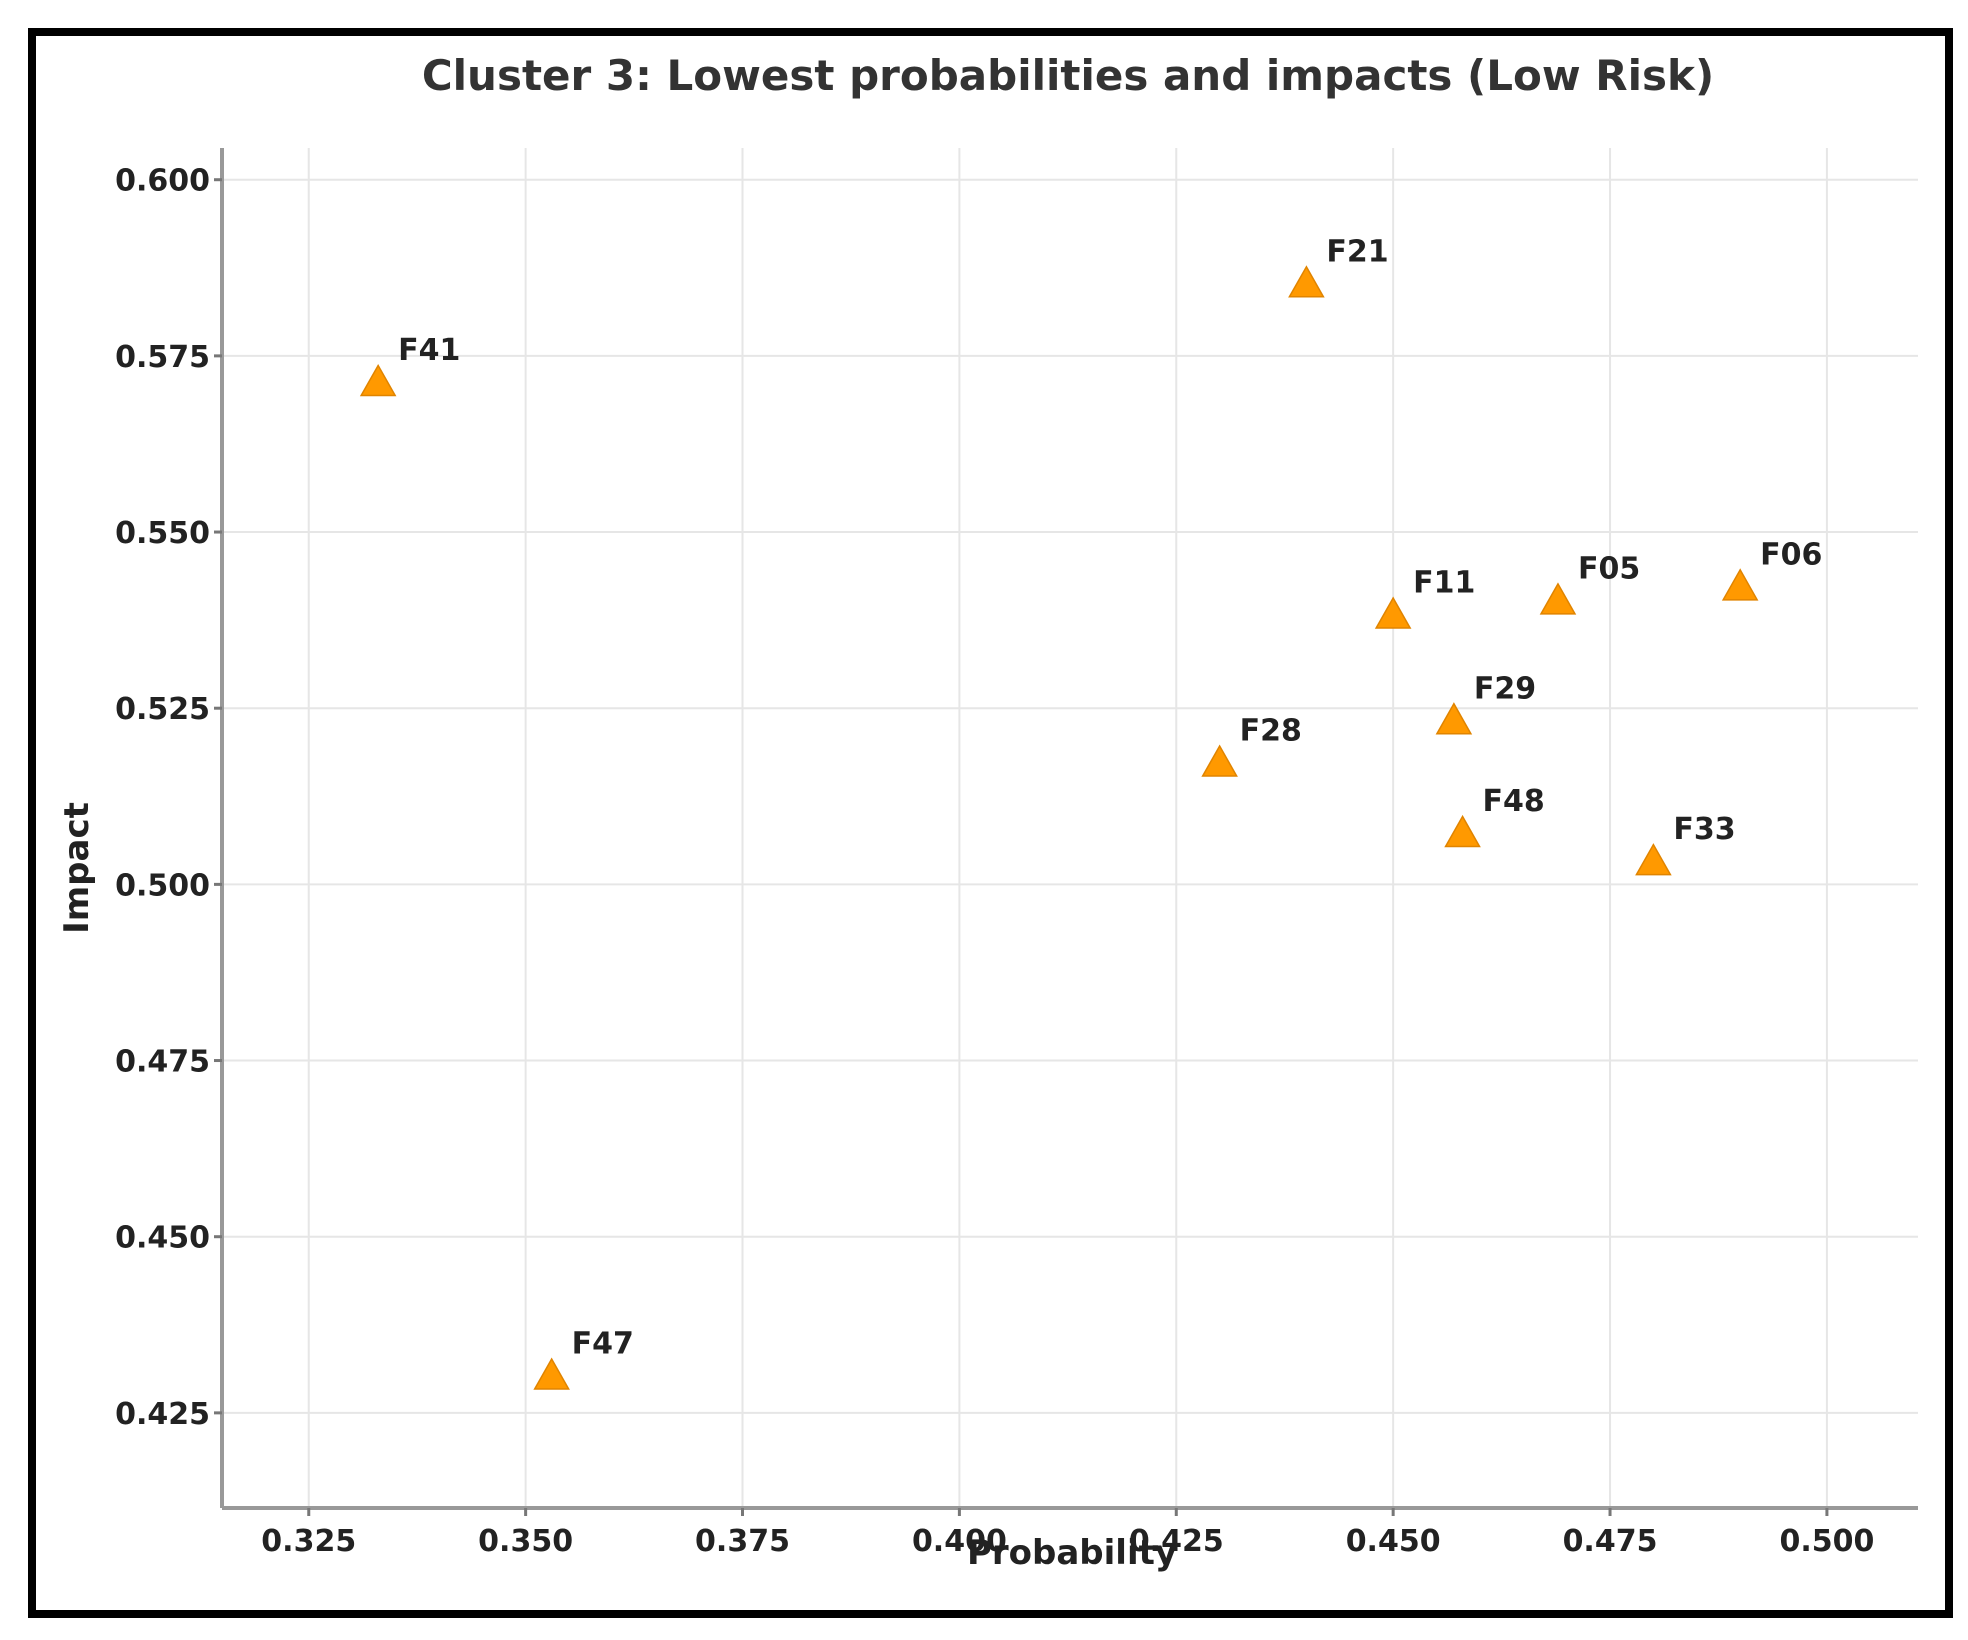  Describe the element at coordinates (162, 533) in the screenshot. I see `y-tick-label: 0.550` at that location.